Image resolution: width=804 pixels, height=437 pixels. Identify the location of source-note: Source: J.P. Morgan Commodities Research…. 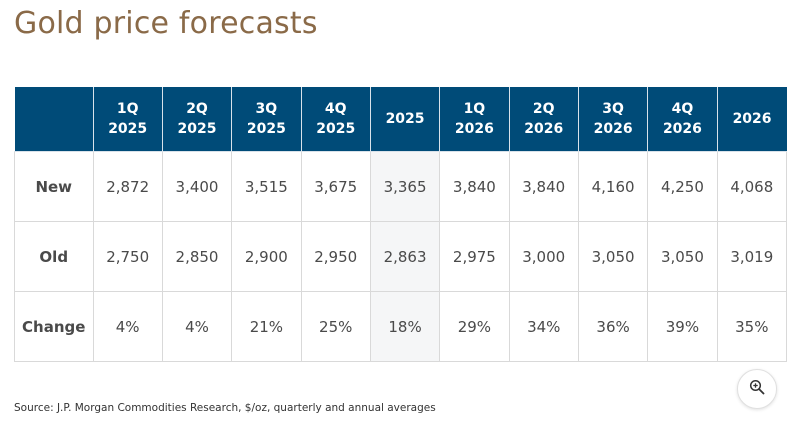
(225, 408).